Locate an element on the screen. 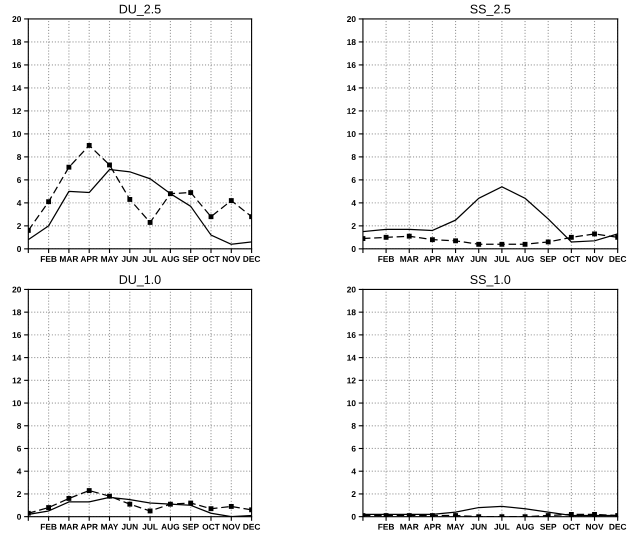  chart-title: SS_2.5 is located at coordinates (490, 10).